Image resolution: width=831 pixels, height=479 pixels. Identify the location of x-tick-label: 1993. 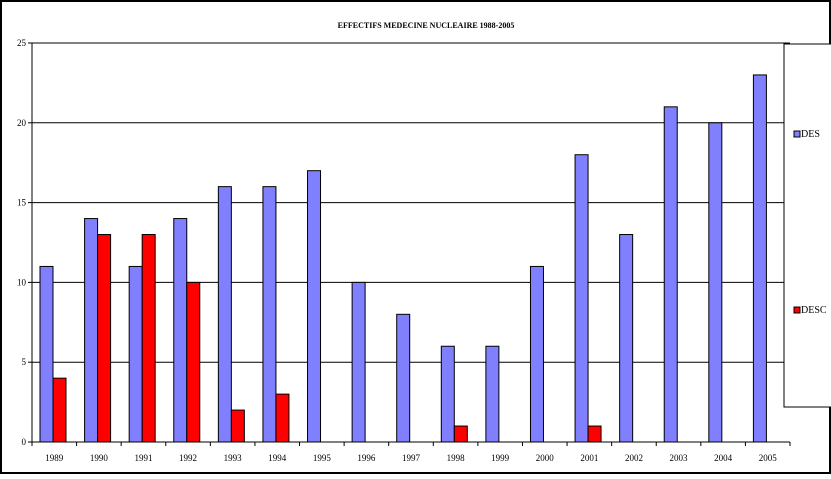
(233, 458).